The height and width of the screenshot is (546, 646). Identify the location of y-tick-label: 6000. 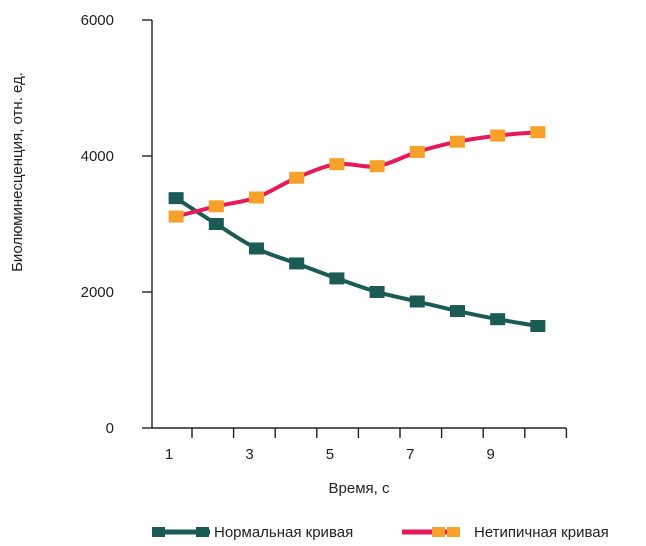
(97, 20).